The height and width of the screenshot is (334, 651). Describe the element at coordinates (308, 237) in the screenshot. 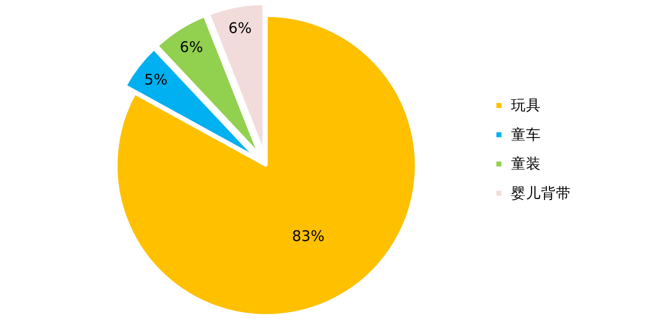

I see `data-label: 83%` at that location.